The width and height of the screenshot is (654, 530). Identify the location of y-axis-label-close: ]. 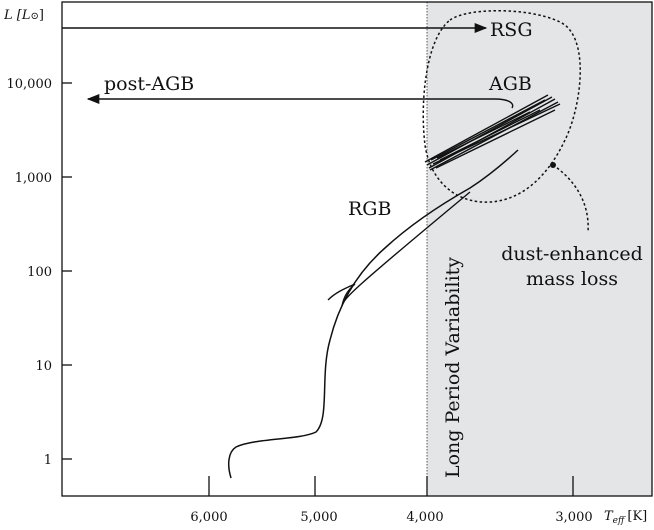
(41, 15).